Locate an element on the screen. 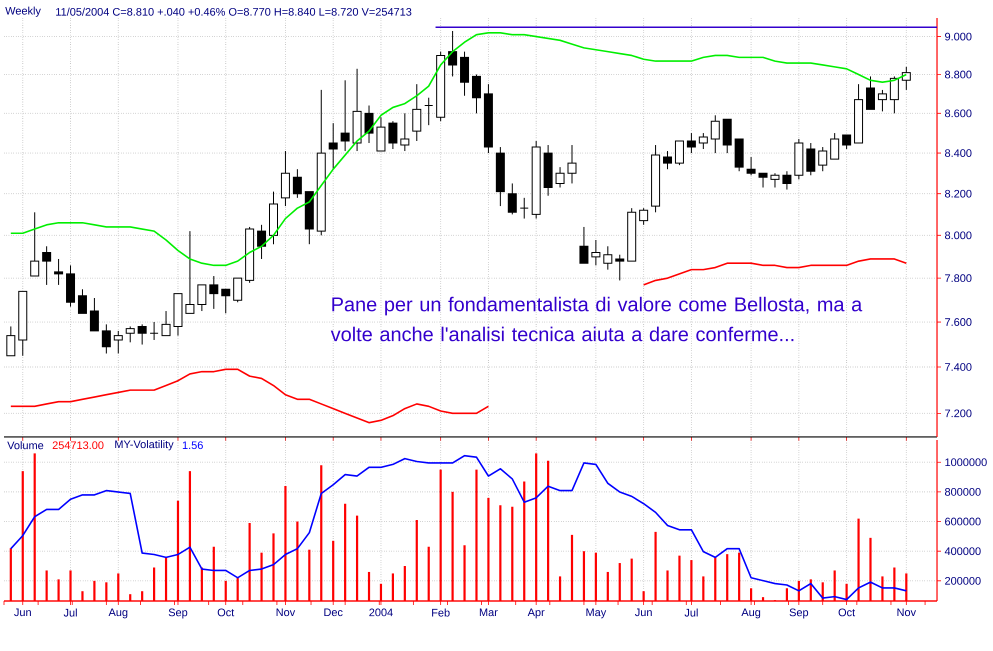 This screenshot has width=993, height=651. x-tick-label: Feb is located at coordinates (441, 612).